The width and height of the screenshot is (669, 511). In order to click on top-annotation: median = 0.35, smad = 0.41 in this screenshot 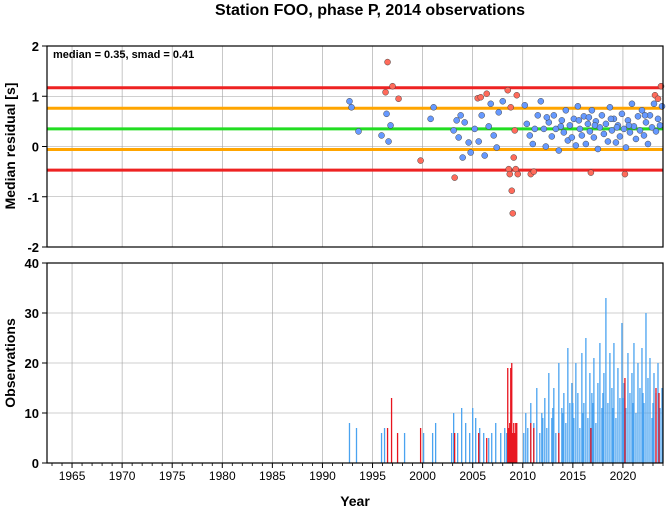, I will do `click(123, 55)`.